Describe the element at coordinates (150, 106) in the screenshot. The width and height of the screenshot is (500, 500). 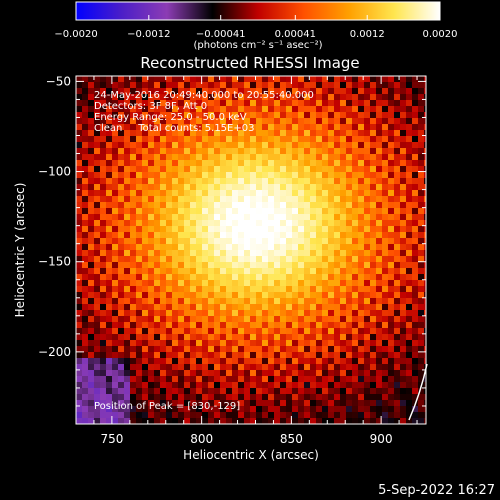
I see `annotation-detectors: Detectors: 3F 8F, Att 0` at that location.